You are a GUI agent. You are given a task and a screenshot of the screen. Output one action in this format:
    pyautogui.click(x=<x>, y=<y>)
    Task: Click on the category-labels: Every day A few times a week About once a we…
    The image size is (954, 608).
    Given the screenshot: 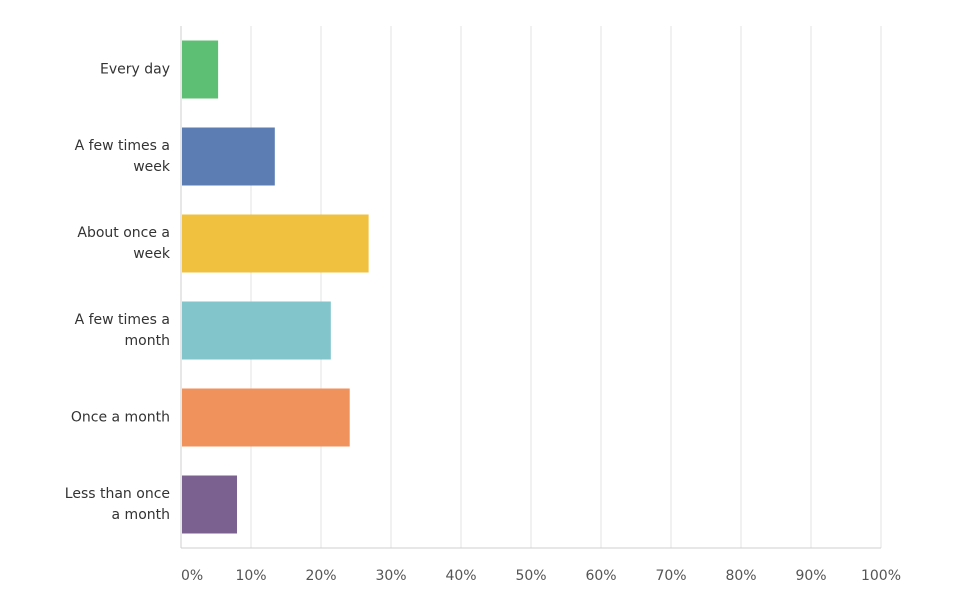 What is the action you would take?
    pyautogui.click(x=118, y=293)
    